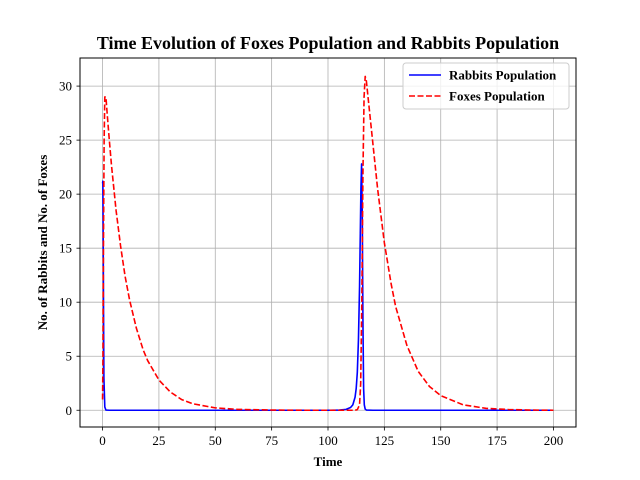 The height and width of the screenshot is (480, 640). I want to click on y-tick-label: 10, so click(65, 302).